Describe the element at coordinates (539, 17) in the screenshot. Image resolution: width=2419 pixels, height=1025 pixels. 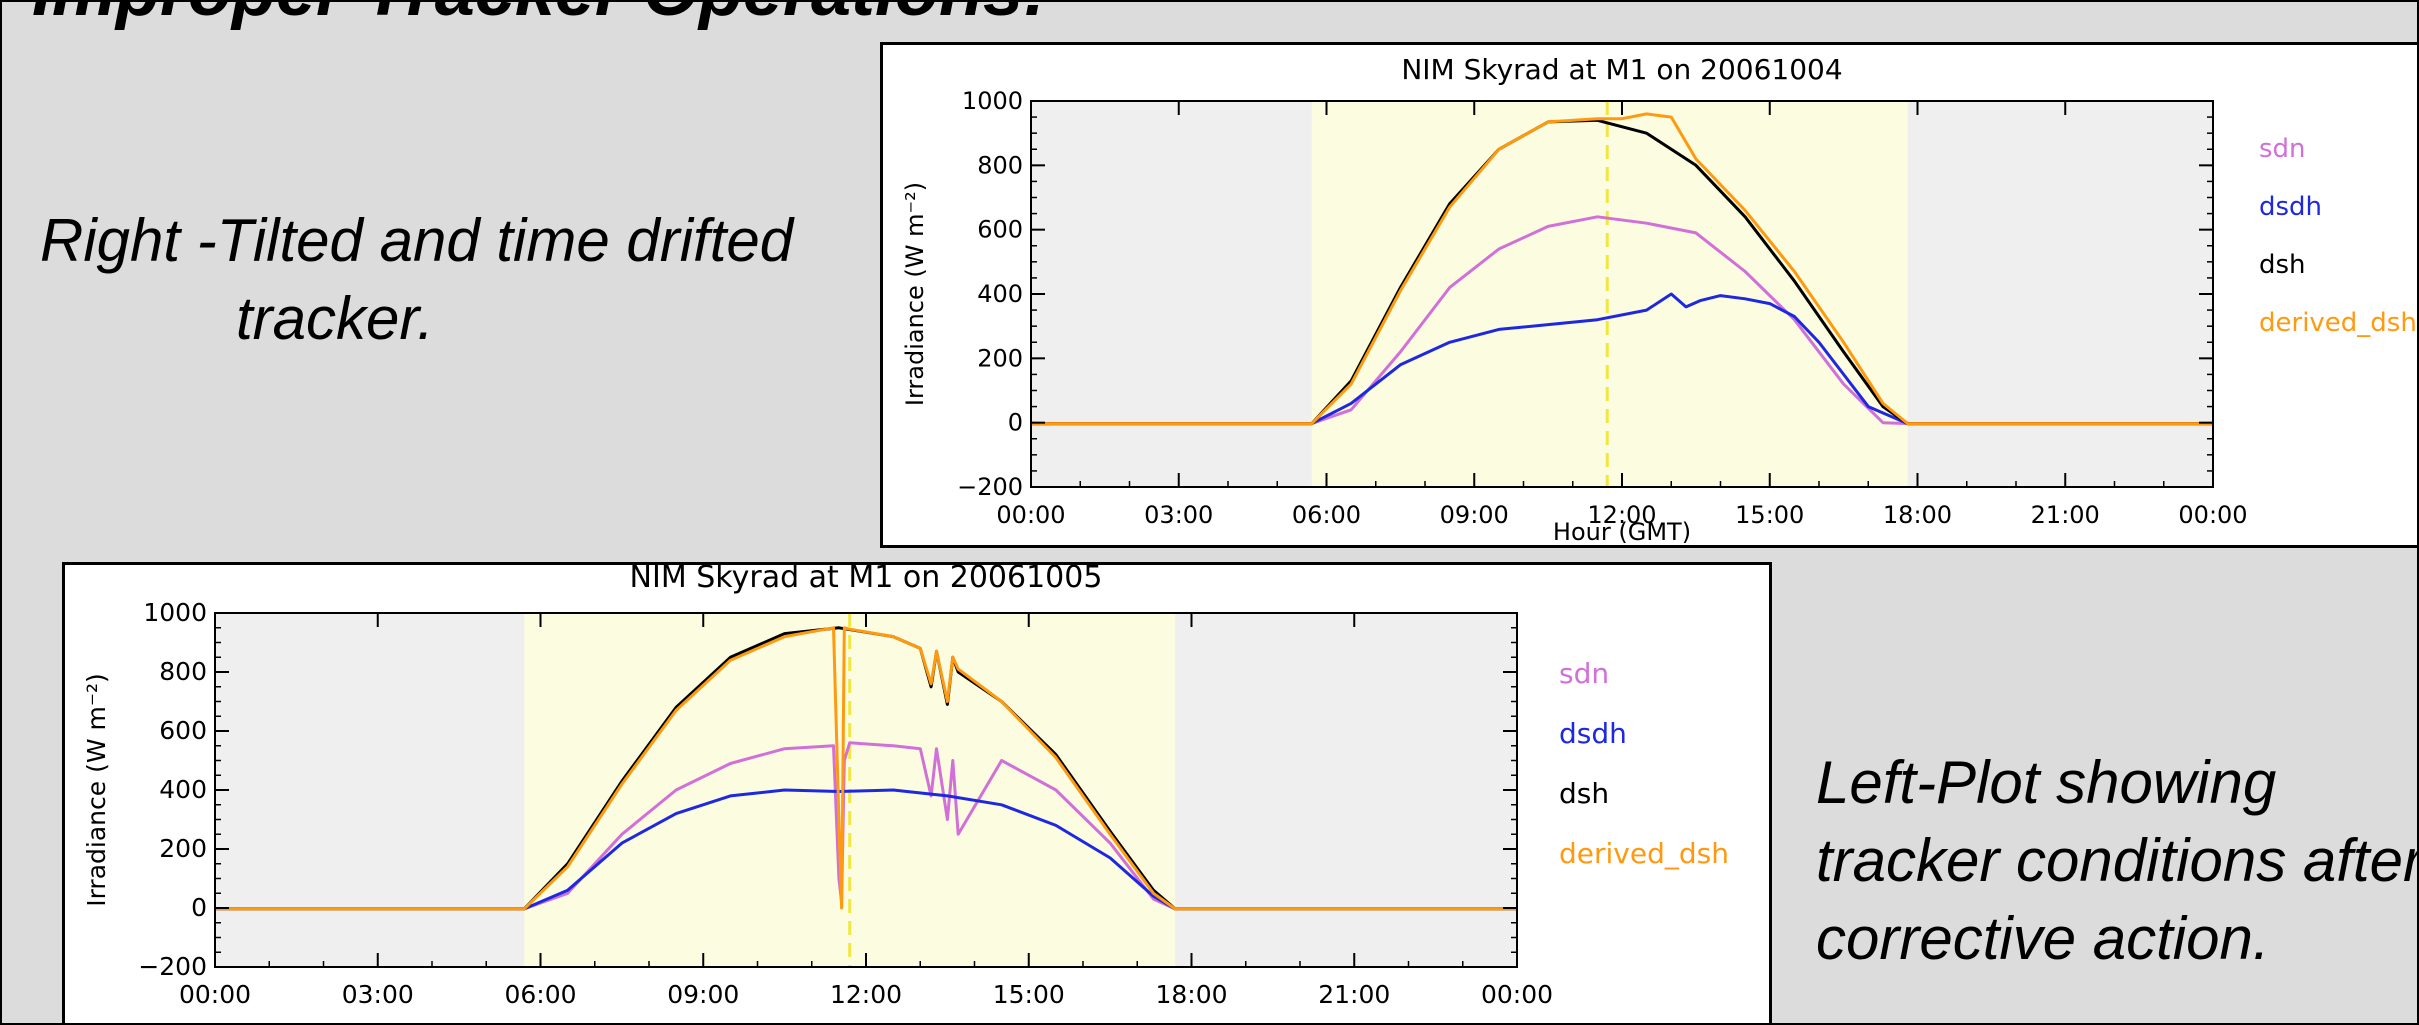
I see `slide-title: Improper Tracker Operations:` at that location.